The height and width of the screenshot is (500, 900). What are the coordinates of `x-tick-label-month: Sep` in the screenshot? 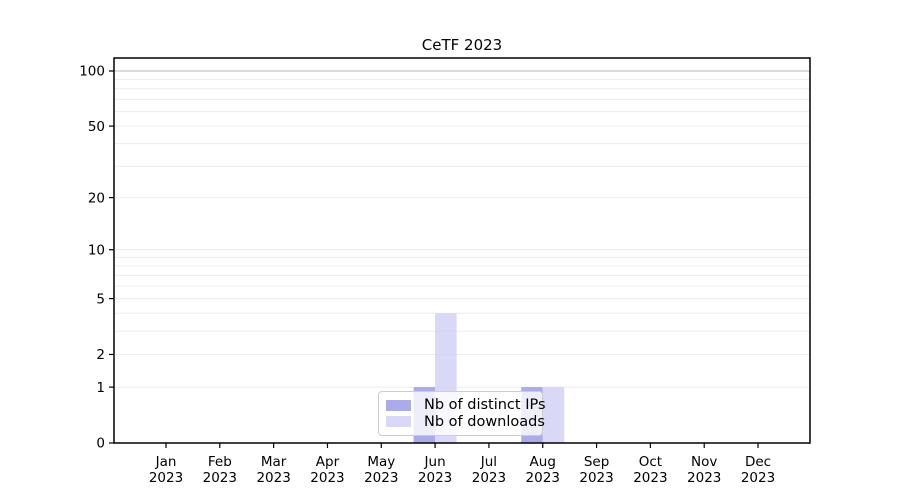 It's located at (596, 462).